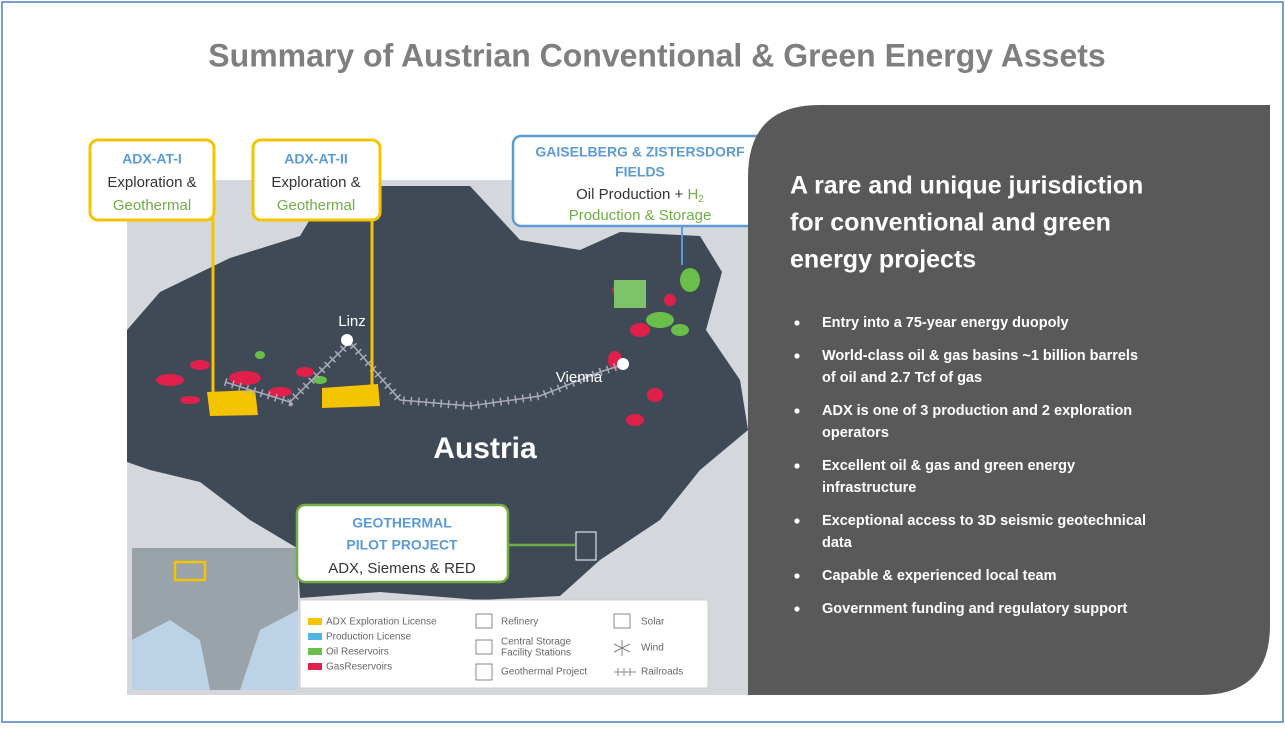 The image size is (1285, 729). Describe the element at coordinates (425, 373) in the screenshot. I see `railroad` at that location.